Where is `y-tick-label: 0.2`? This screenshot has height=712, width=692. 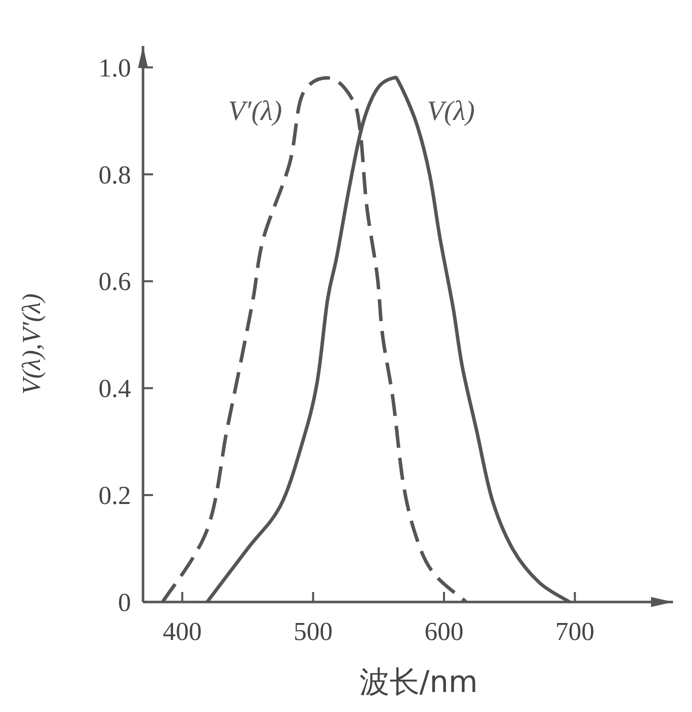 y-tick-label: 0.2 is located at coordinates (114, 495).